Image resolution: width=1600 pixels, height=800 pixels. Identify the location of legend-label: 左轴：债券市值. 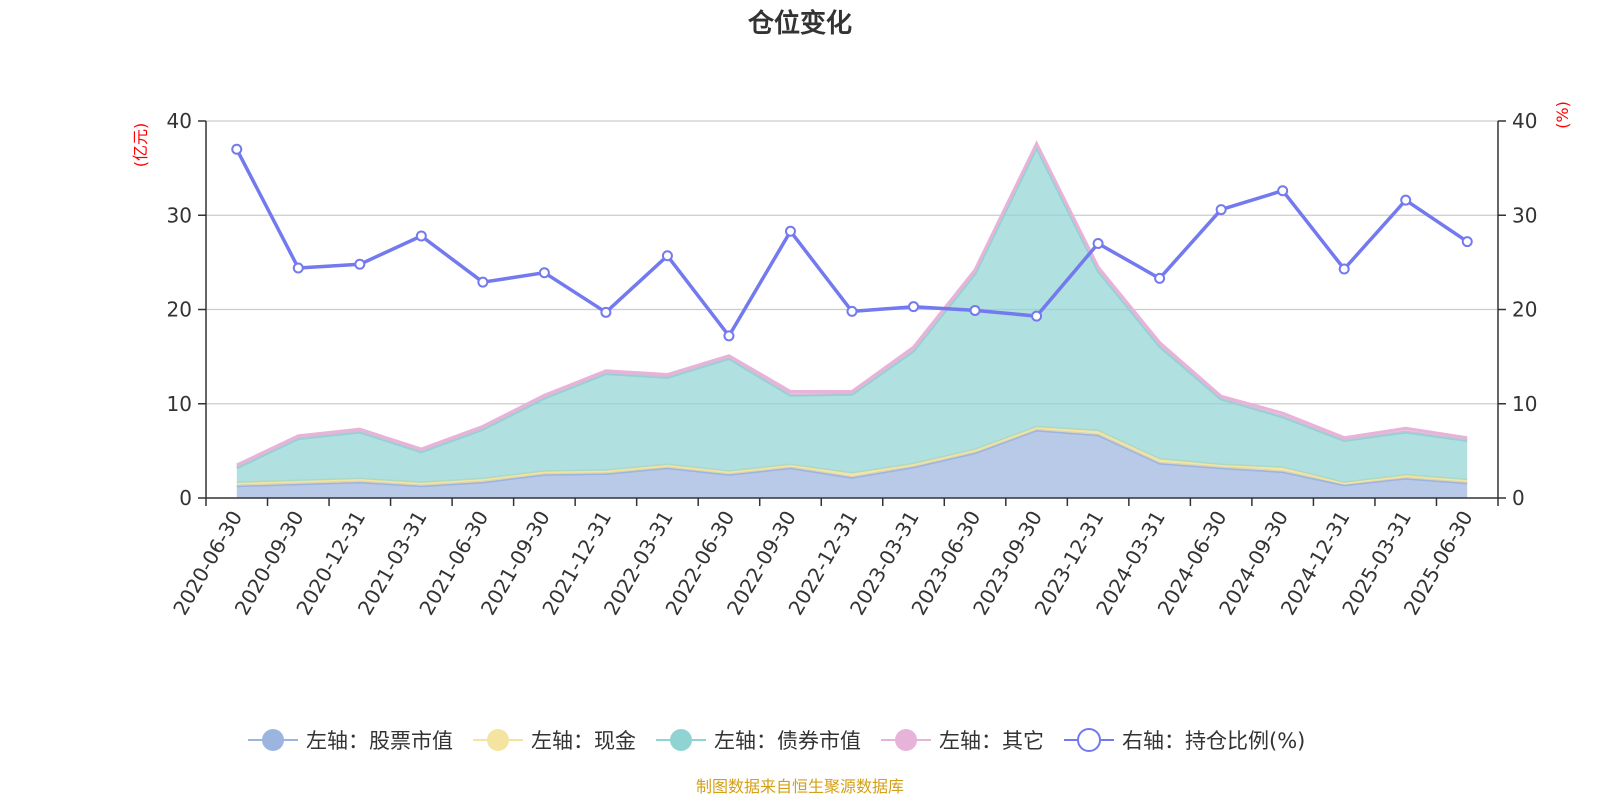
(787, 741).